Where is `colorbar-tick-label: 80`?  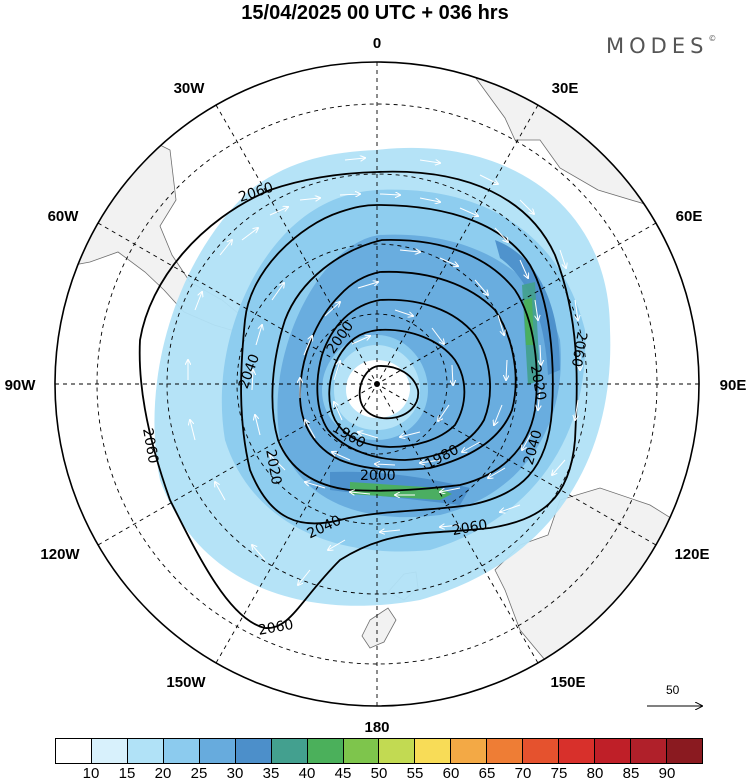 colorbar-tick-label: 80 is located at coordinates (595, 773).